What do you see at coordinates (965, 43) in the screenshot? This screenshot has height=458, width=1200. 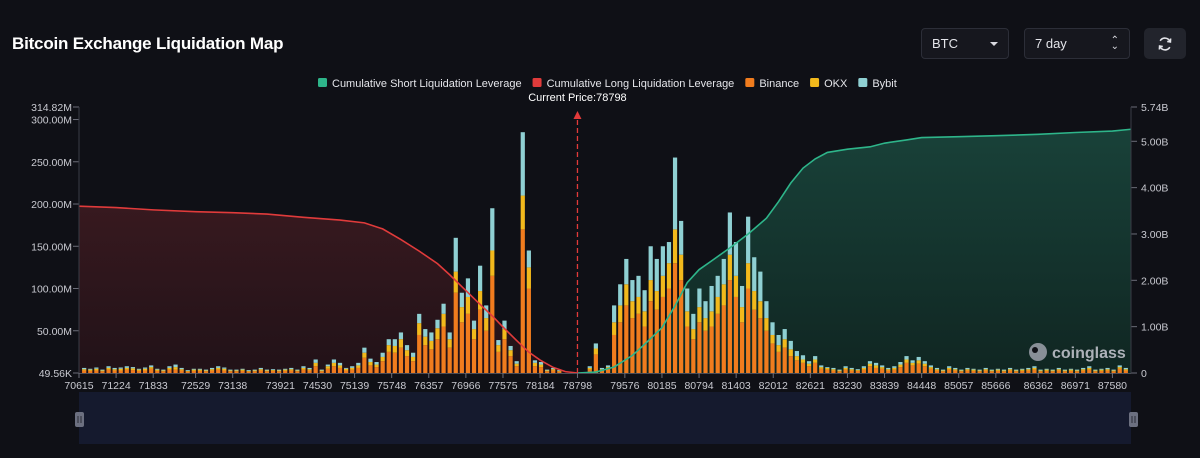 I see `coin-select: BTC` at bounding box center [965, 43].